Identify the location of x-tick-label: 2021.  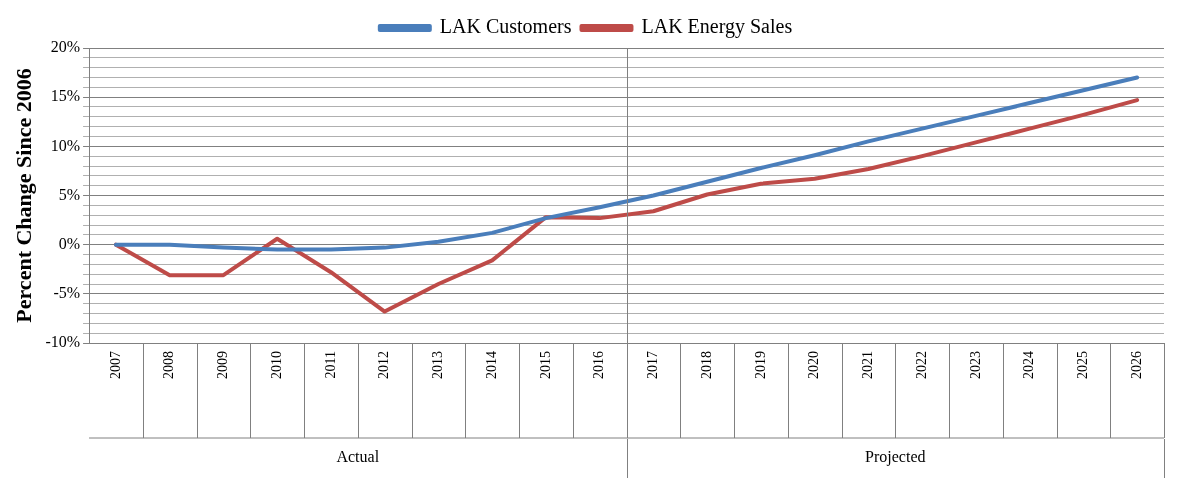
(868, 365).